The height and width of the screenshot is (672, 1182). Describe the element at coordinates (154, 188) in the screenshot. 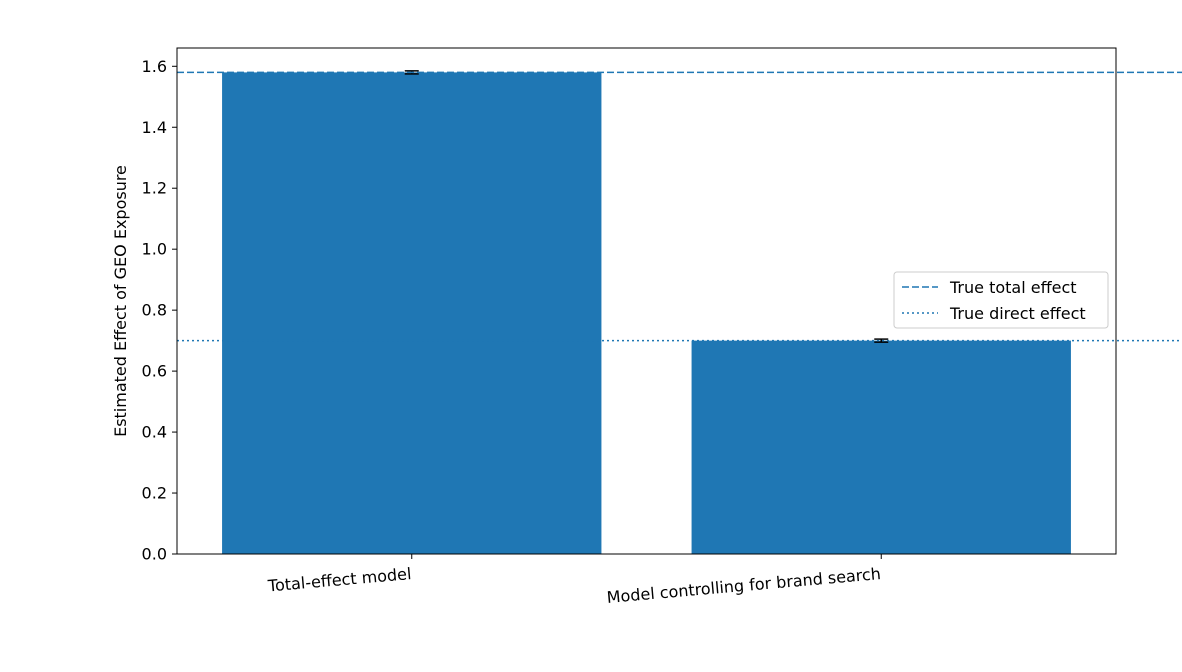

I see `y-tick-label: 1.2` at that location.